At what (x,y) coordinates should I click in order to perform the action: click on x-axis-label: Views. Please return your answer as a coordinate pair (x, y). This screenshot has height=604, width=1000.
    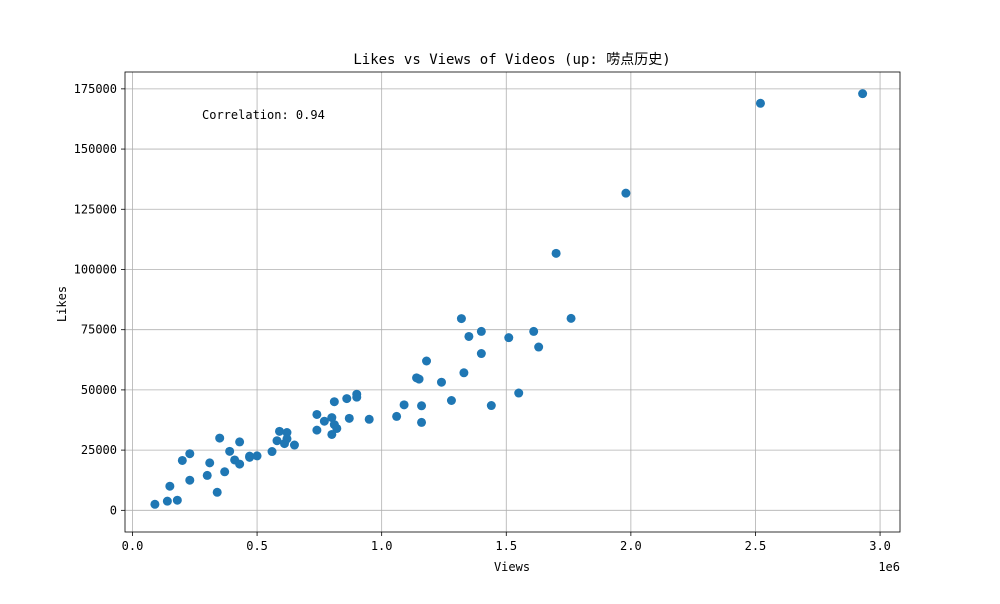
    Looking at the image, I should click on (512, 567).